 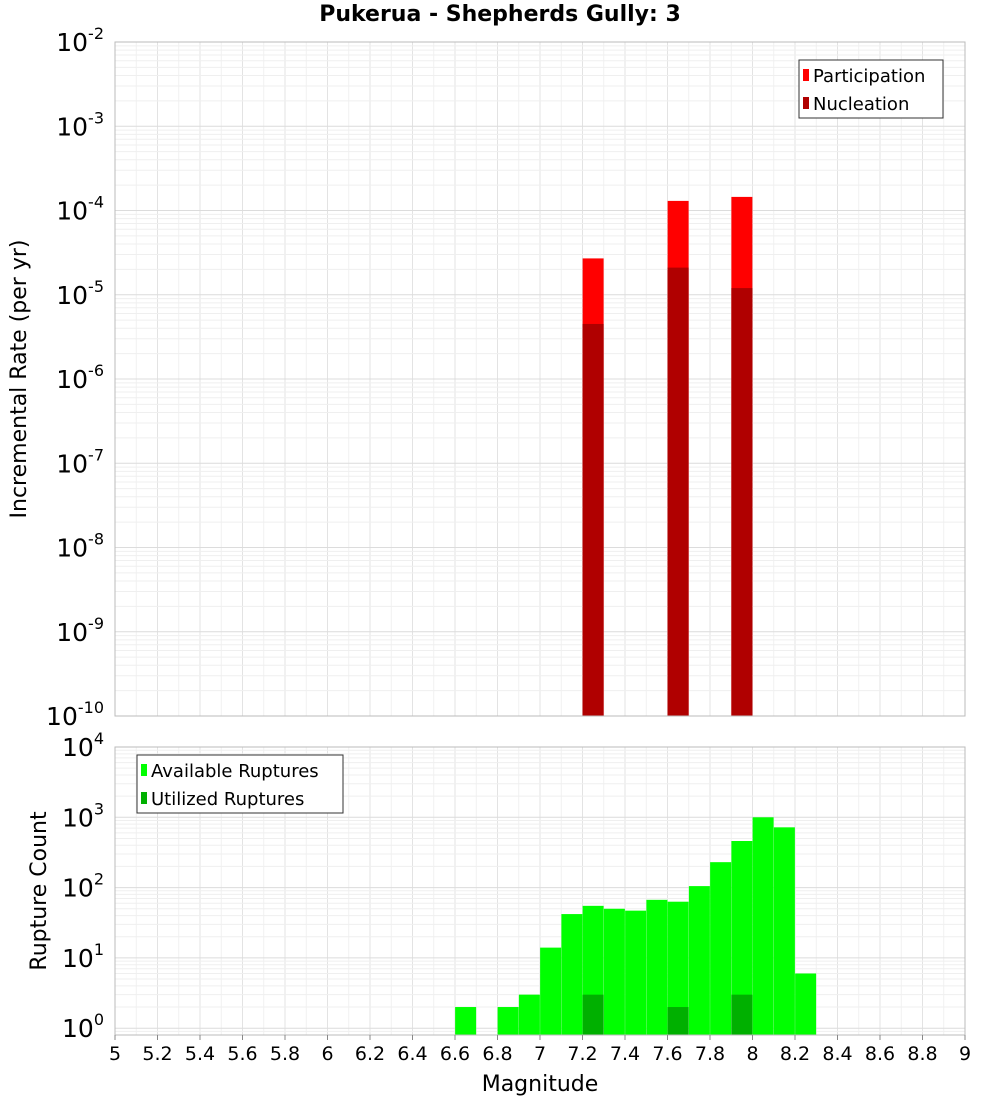 I want to click on x-tick-label: 6, so click(x=327, y=1054).